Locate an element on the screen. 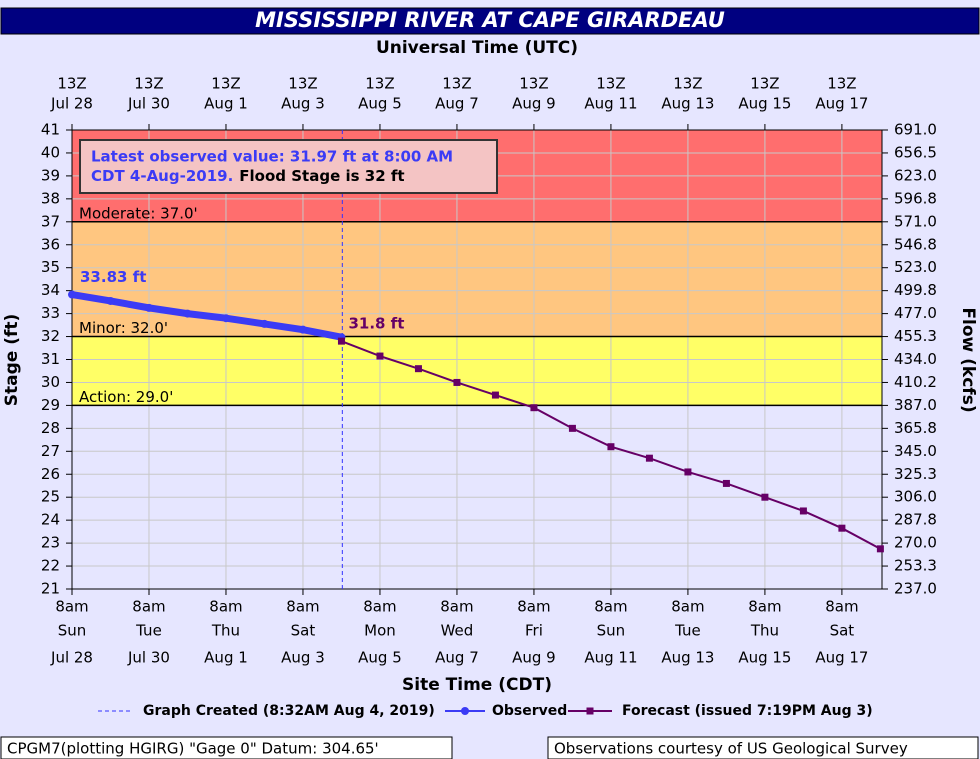  y2-tick-label: 499.8 is located at coordinates (915, 290).